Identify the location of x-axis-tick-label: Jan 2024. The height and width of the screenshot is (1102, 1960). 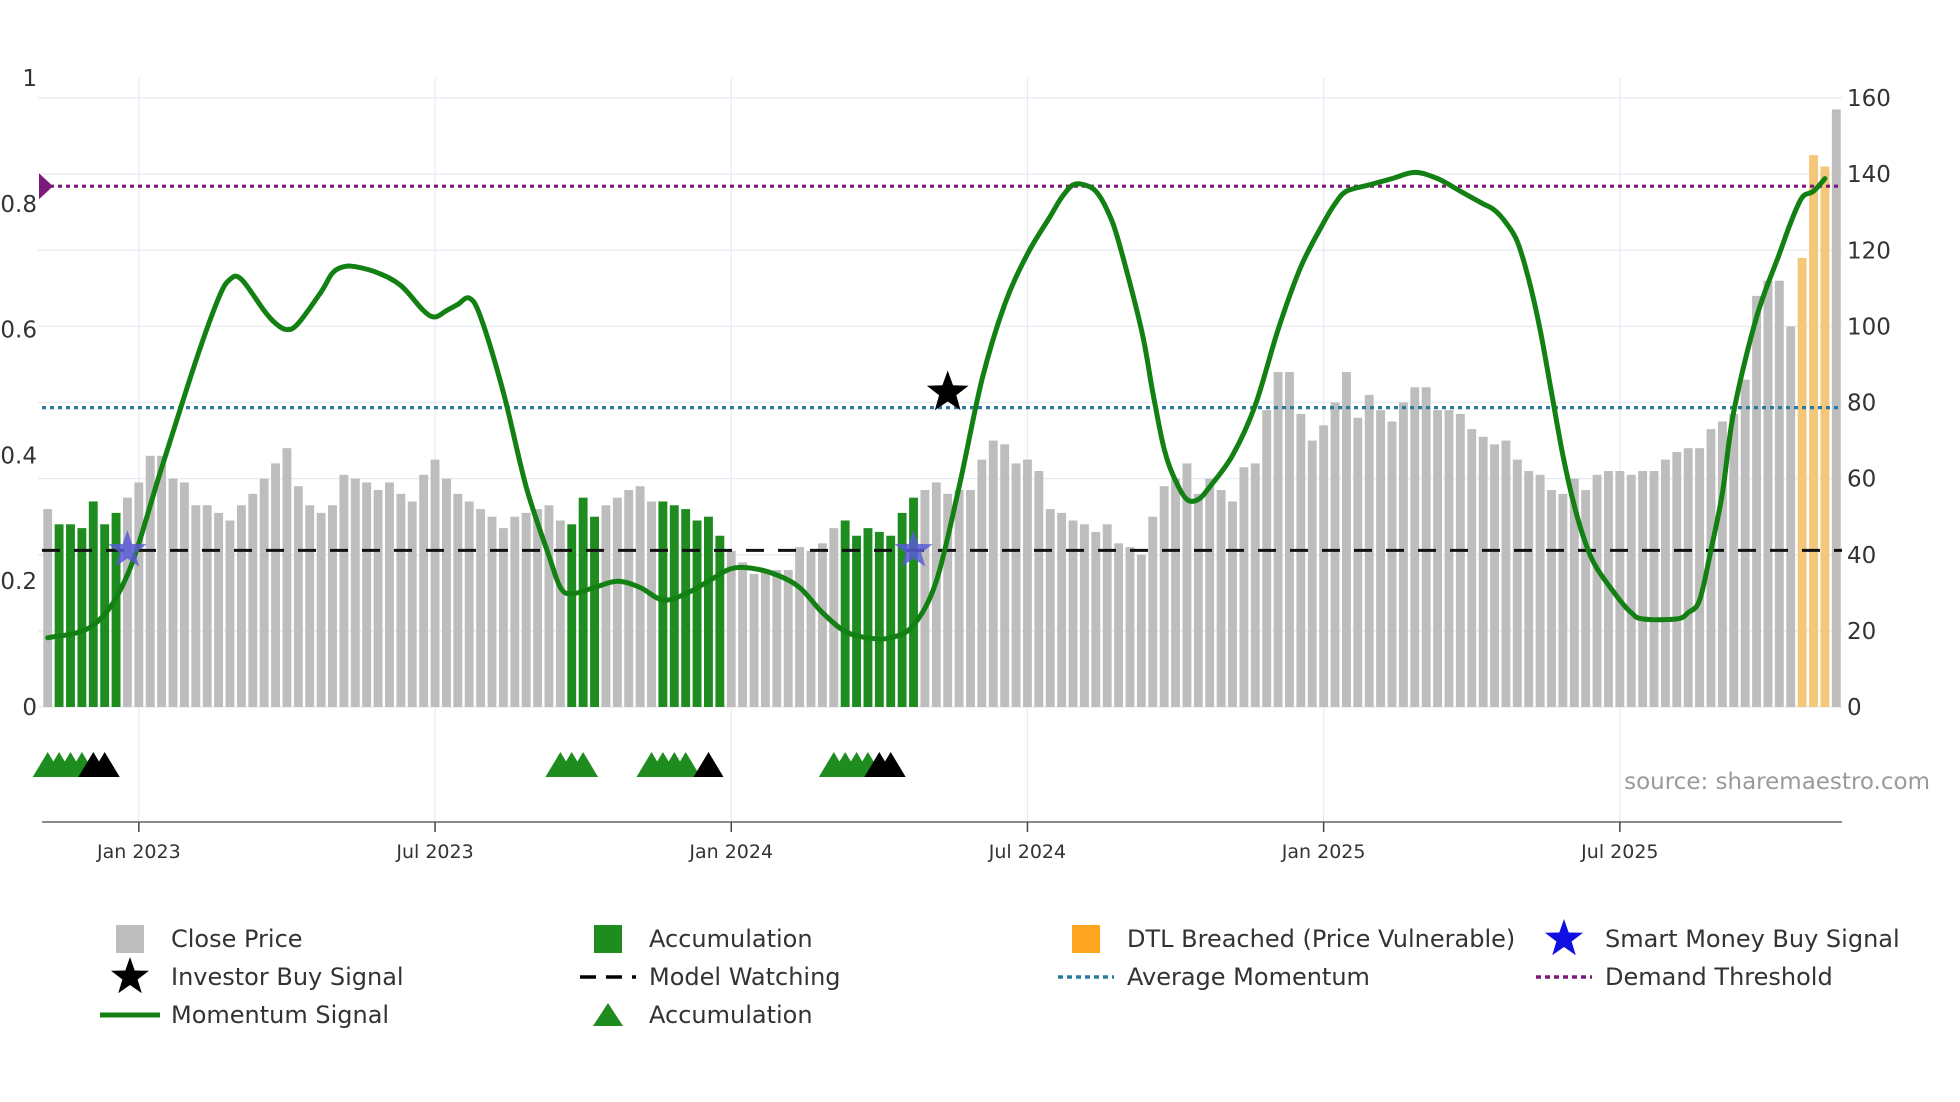
(730, 852).